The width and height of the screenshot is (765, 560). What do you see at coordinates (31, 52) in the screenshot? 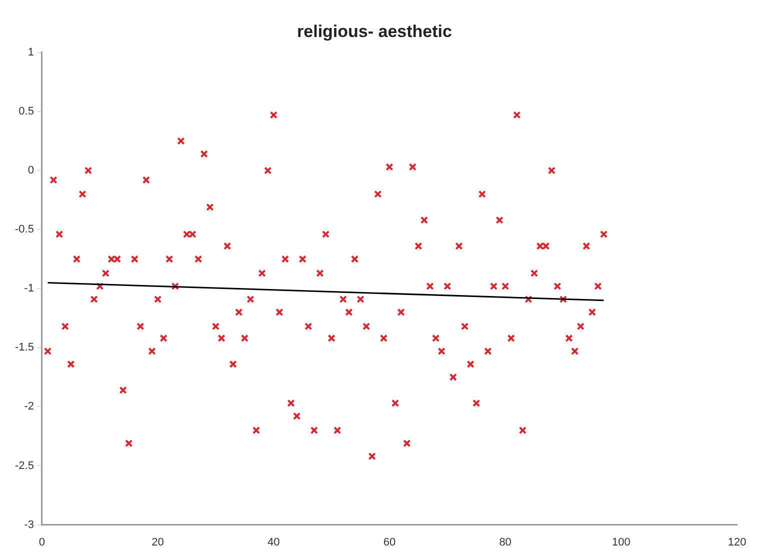
I see `y-tick-label: 1` at bounding box center [31, 52].